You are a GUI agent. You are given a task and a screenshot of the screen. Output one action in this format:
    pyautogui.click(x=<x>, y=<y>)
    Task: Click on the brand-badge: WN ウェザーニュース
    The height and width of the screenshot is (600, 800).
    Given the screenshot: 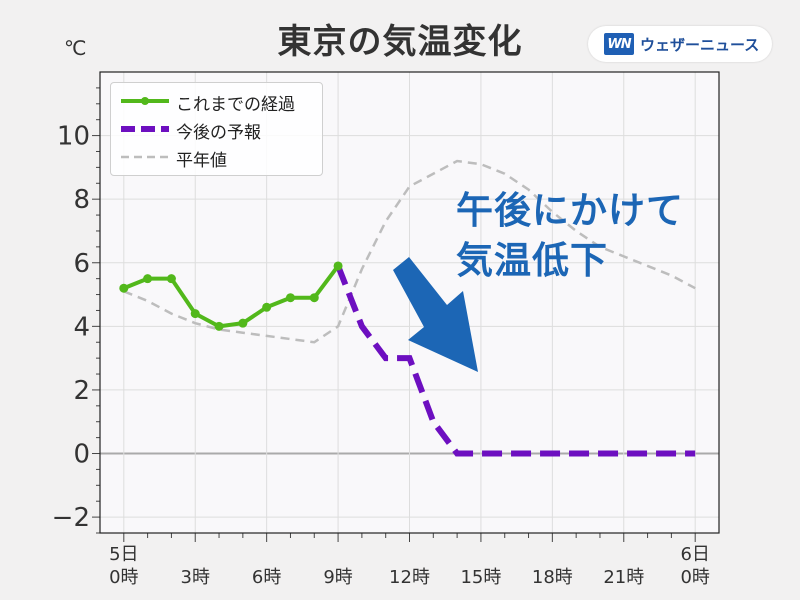 What is the action you would take?
    pyautogui.click(x=680, y=44)
    